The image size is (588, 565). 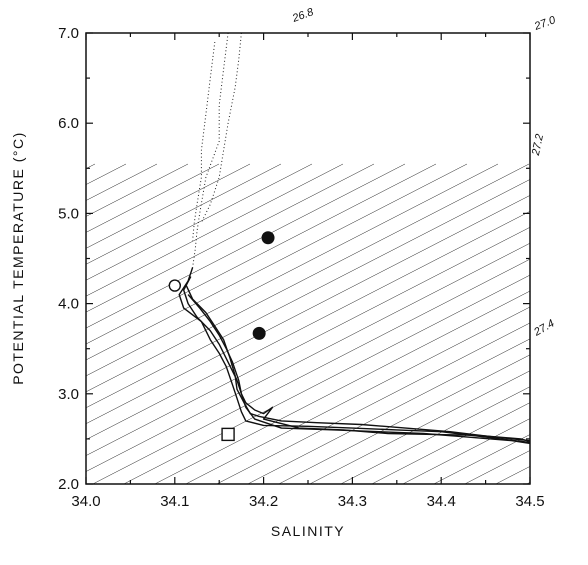 What do you see at coordinates (228, 434) in the screenshot?
I see `open-square-marker` at bounding box center [228, 434].